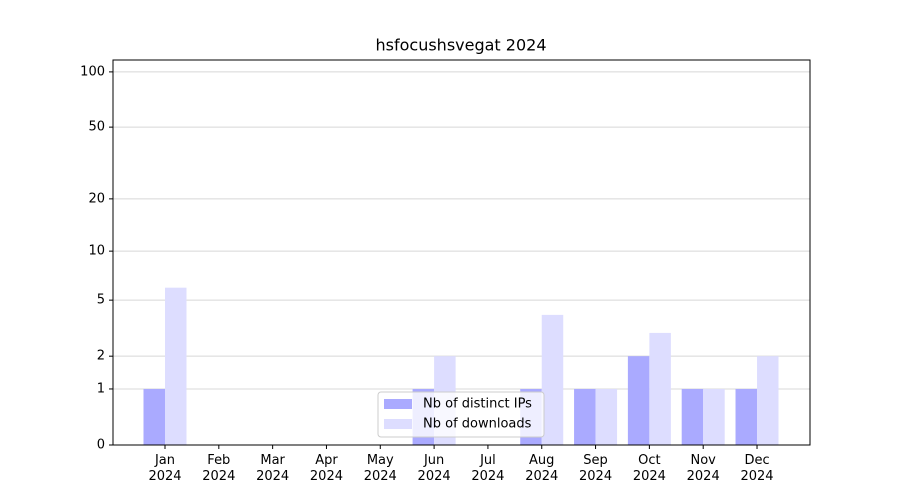 This screenshot has height=500, width=900. What do you see at coordinates (96, 127) in the screenshot?
I see `y-tick-label: 50` at bounding box center [96, 127].